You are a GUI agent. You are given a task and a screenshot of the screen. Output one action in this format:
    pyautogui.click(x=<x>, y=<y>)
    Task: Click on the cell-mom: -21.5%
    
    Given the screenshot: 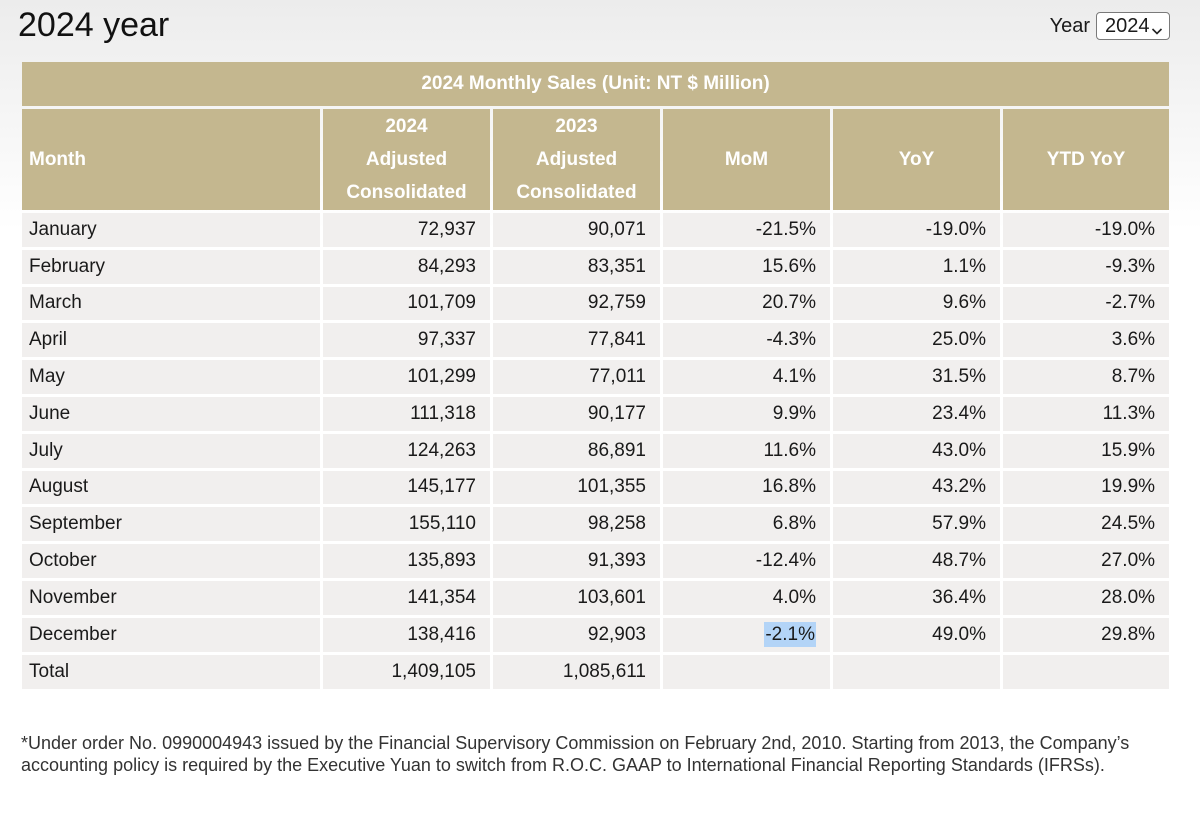 What is the action you would take?
    pyautogui.click(x=746, y=230)
    